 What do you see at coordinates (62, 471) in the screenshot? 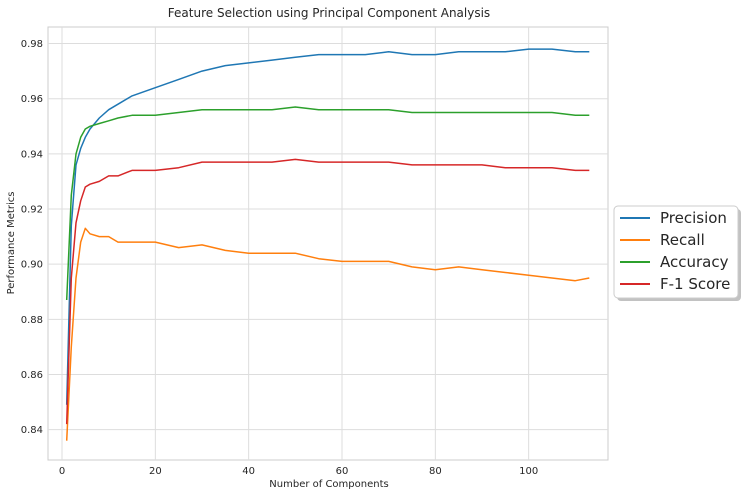
I see `x-tick-label: 0` at bounding box center [62, 471].